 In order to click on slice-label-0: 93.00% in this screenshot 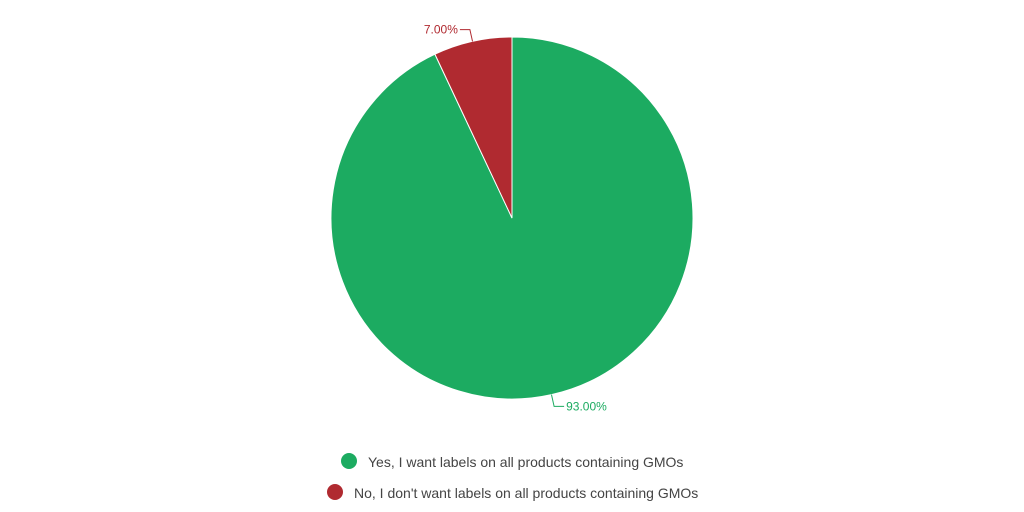, I will do `click(586, 406)`.